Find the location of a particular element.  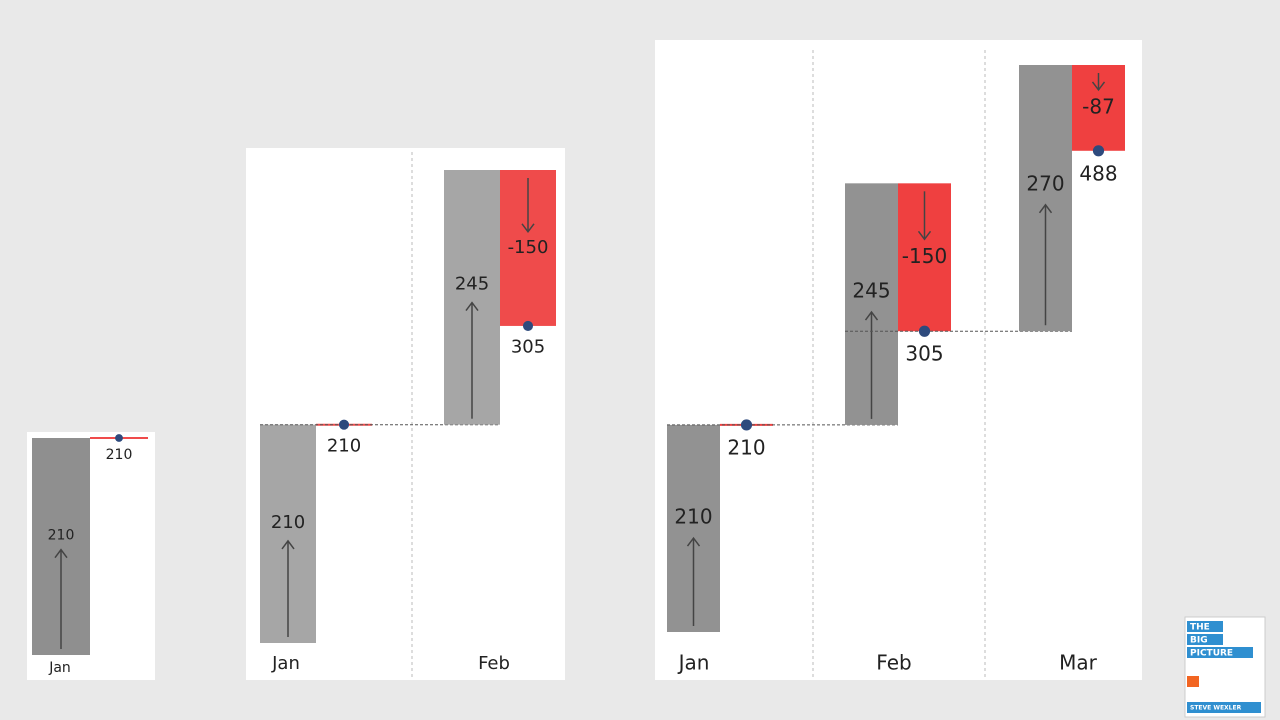

logo-text: THE is located at coordinates (1200, 628).